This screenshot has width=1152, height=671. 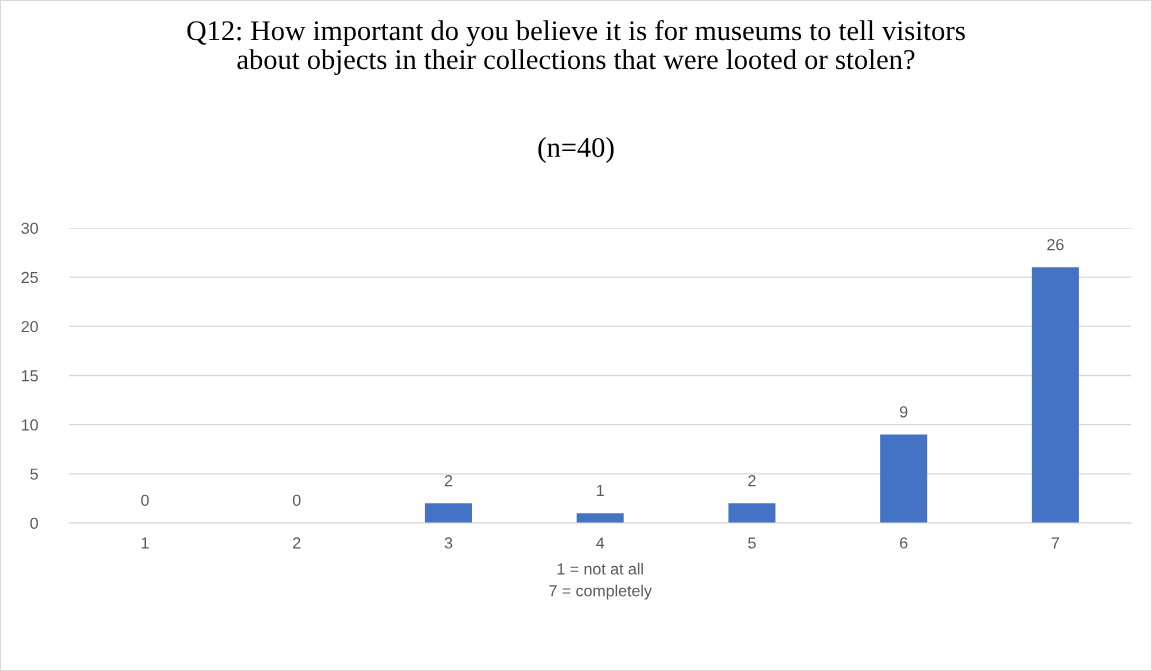 What do you see at coordinates (904, 543) in the screenshot?
I see `x-tick-label: 6` at bounding box center [904, 543].